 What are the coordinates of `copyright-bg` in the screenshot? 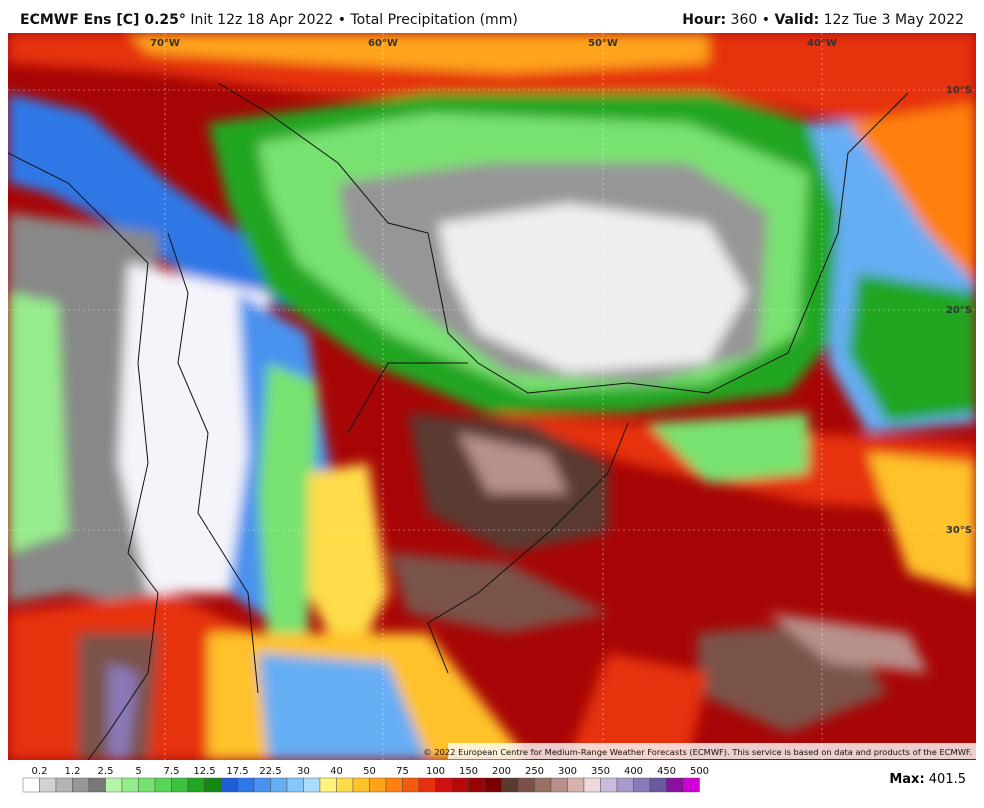 It's located at (712, 751).